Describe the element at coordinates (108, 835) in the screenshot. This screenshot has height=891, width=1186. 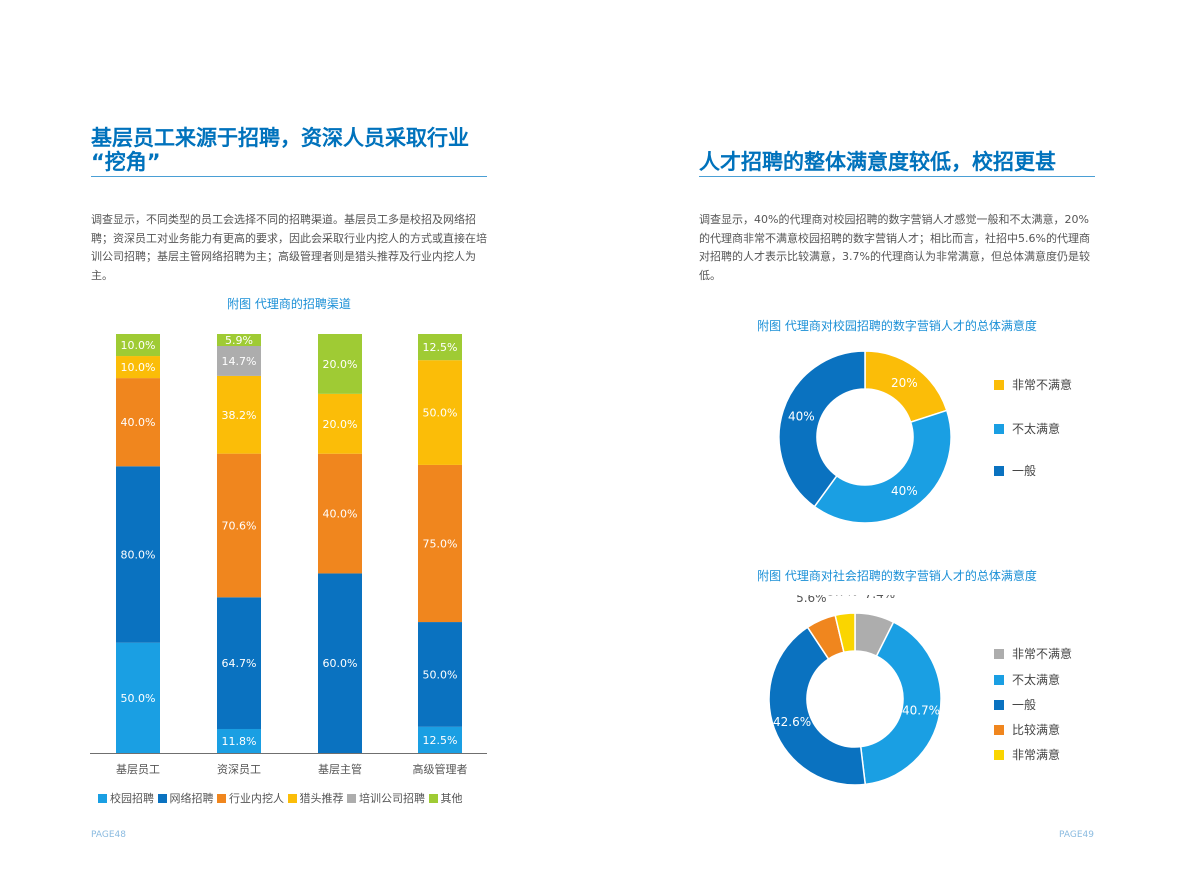
I see `left-page-number: PAGE48` at that location.